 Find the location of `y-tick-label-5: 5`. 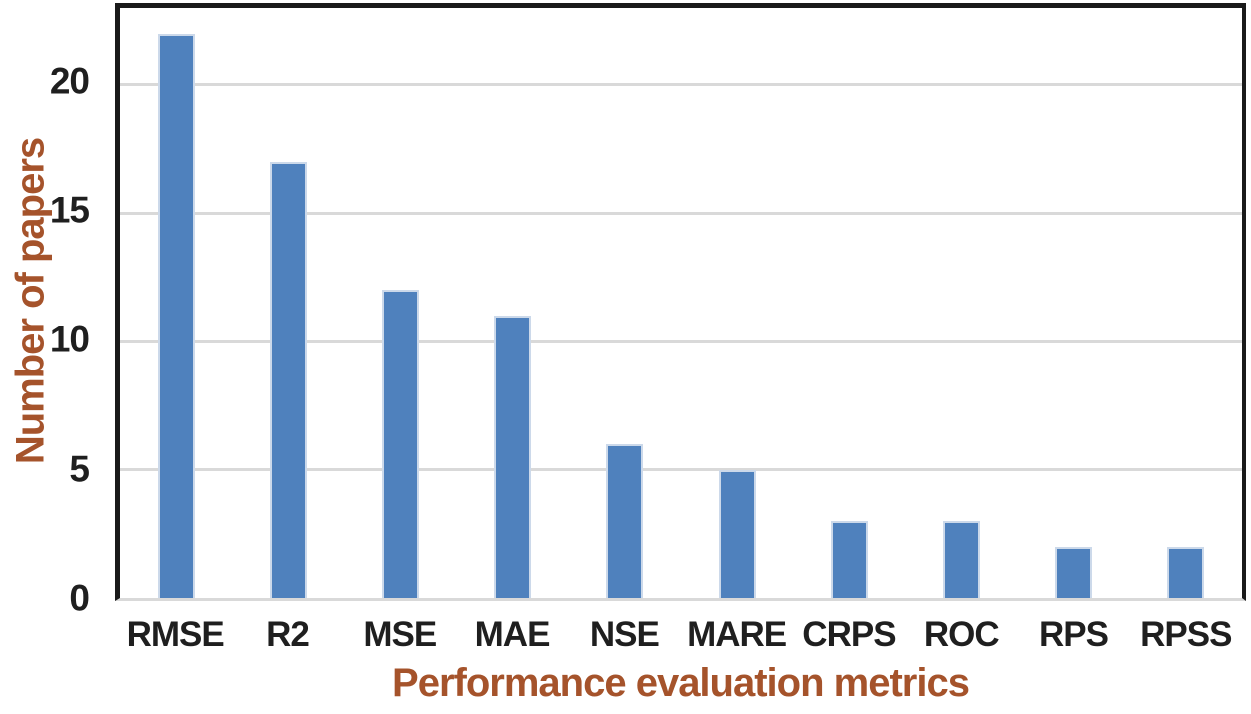

y-tick-label-5: 5 is located at coordinates (79, 469).